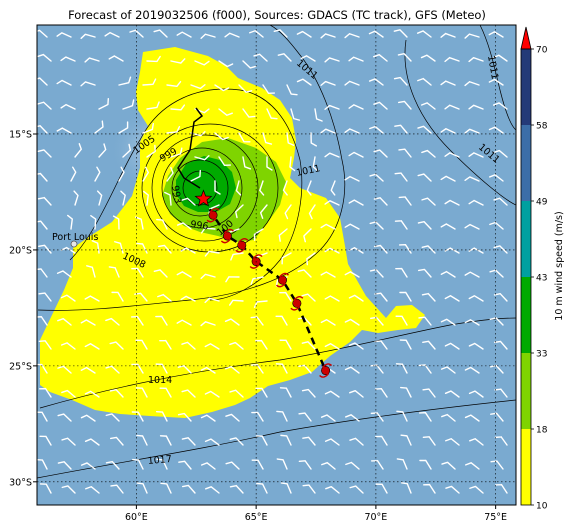 This screenshot has width=575, height=529. I want to click on cyclone-symbol-arm, so click(257, 256).